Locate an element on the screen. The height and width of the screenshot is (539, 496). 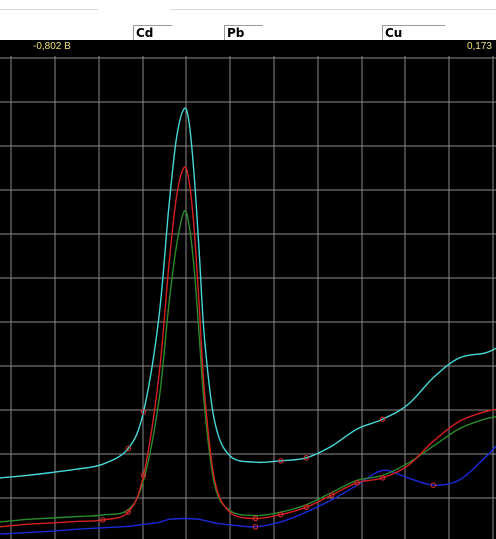
element-marker-pb: Pb is located at coordinates (243, 32).